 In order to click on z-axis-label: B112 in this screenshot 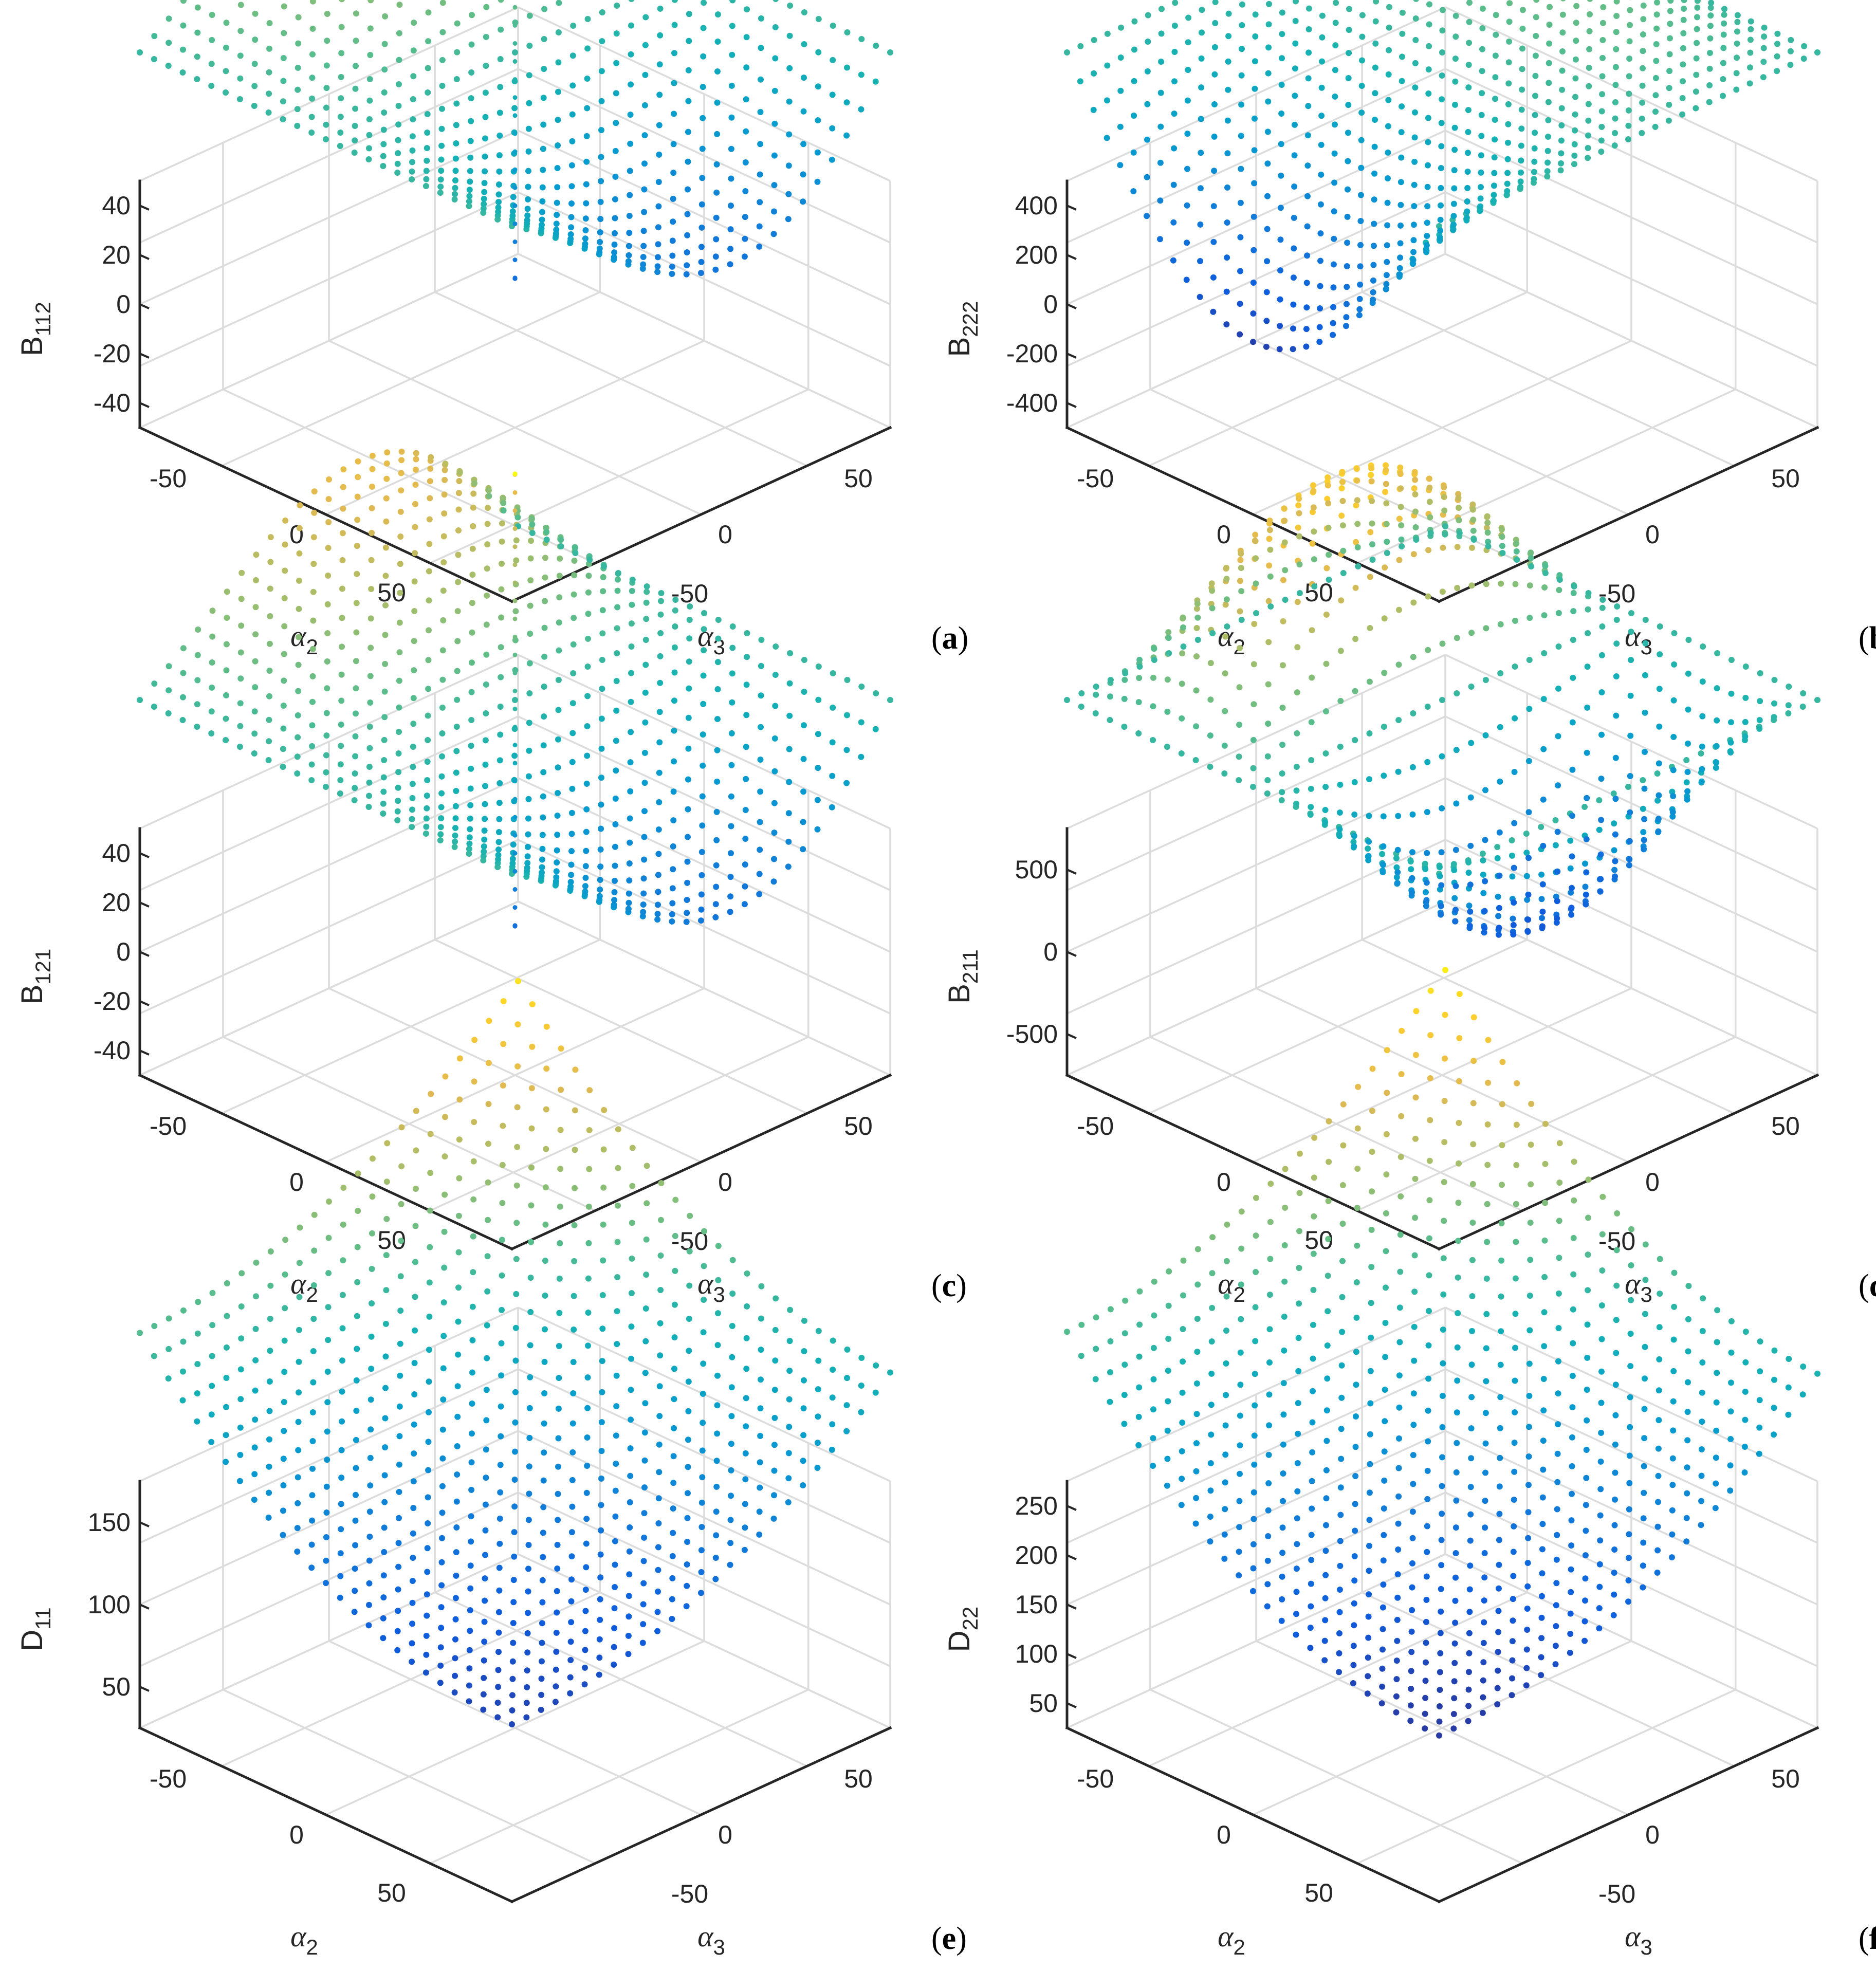, I will do `click(35, 329)`.